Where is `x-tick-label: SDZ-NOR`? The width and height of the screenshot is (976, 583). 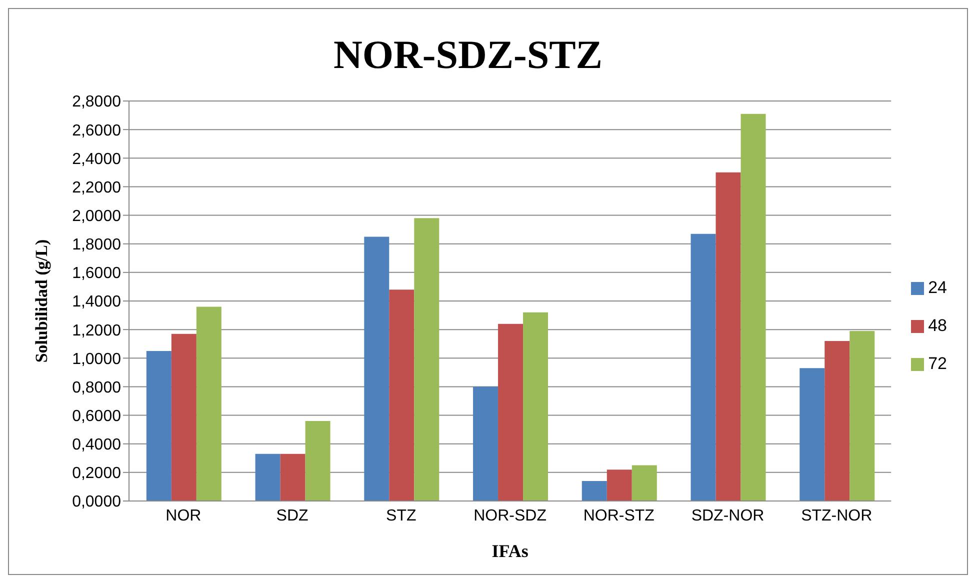
x-tick-label: SDZ-NOR is located at coordinates (727, 515).